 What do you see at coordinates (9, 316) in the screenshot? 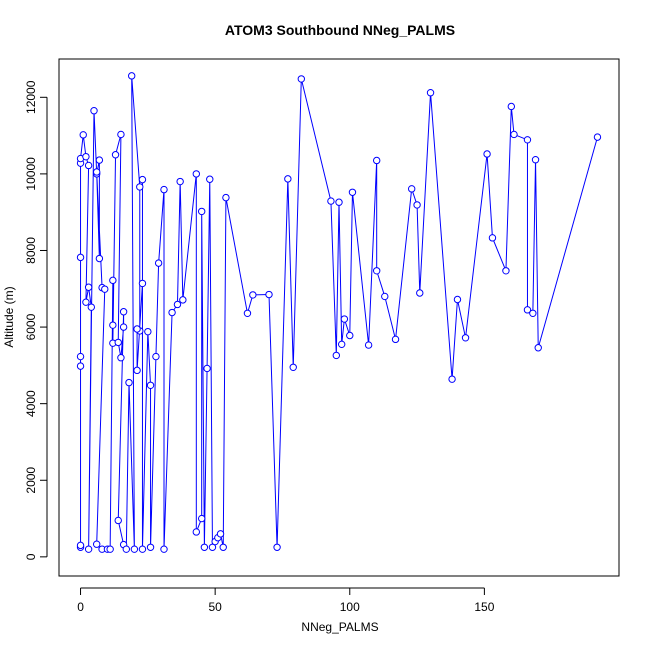
I see `y-axis-label: Altitude (m)` at bounding box center [9, 316].